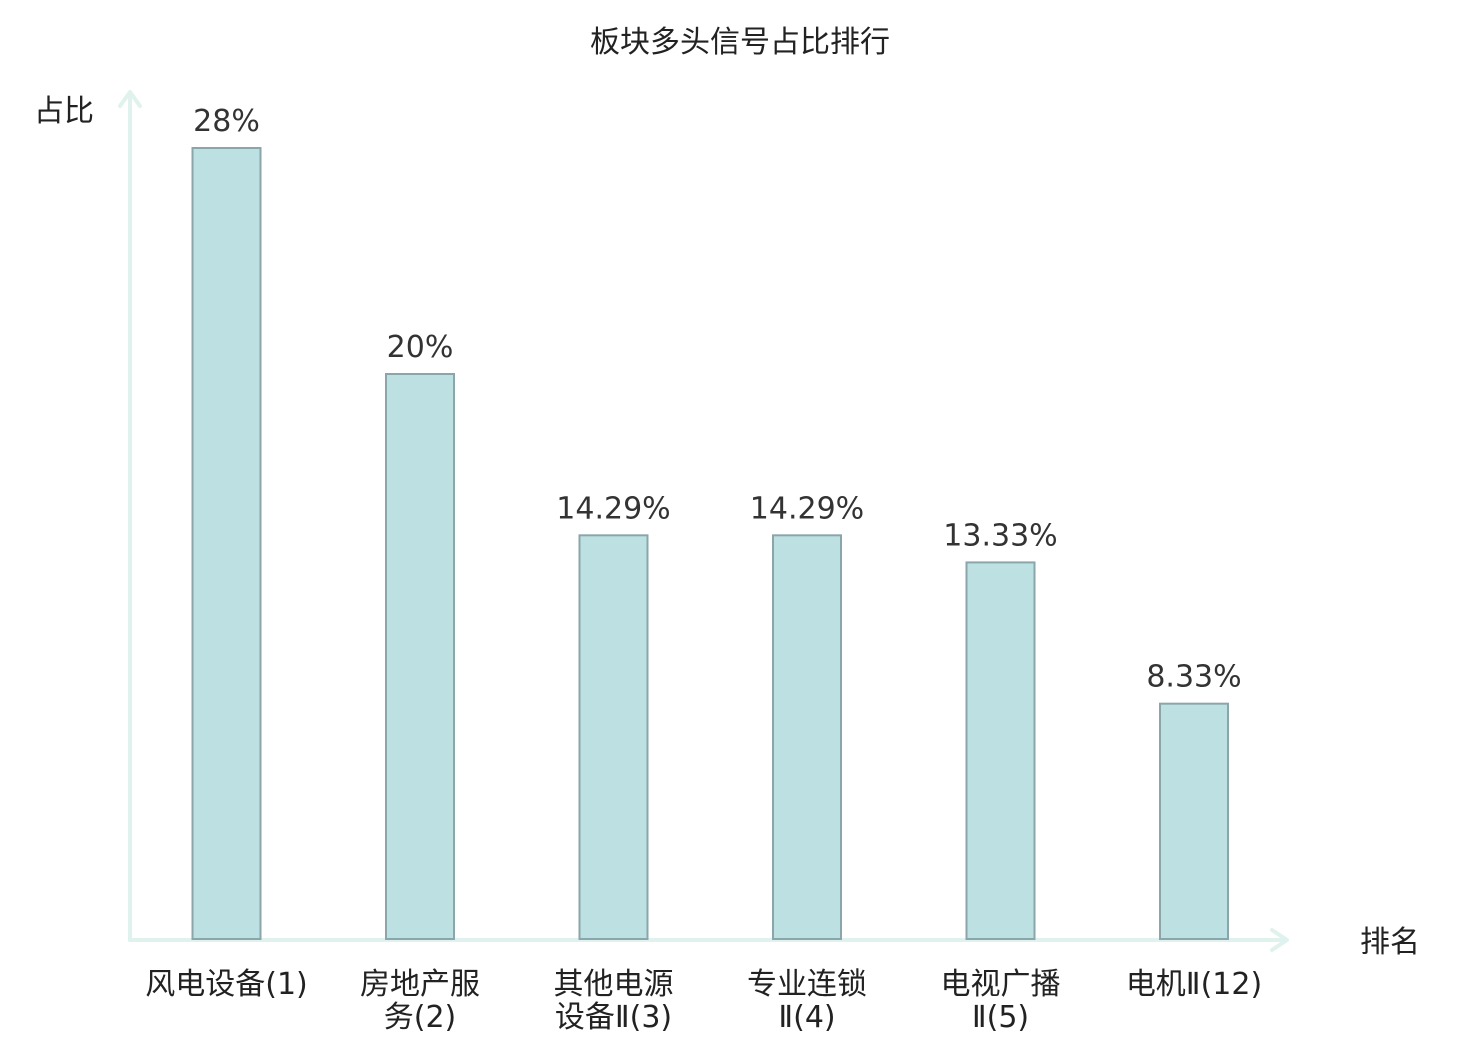 The height and width of the screenshot is (1040, 1480). I want to click on value-label-2: 20%, so click(420, 347).